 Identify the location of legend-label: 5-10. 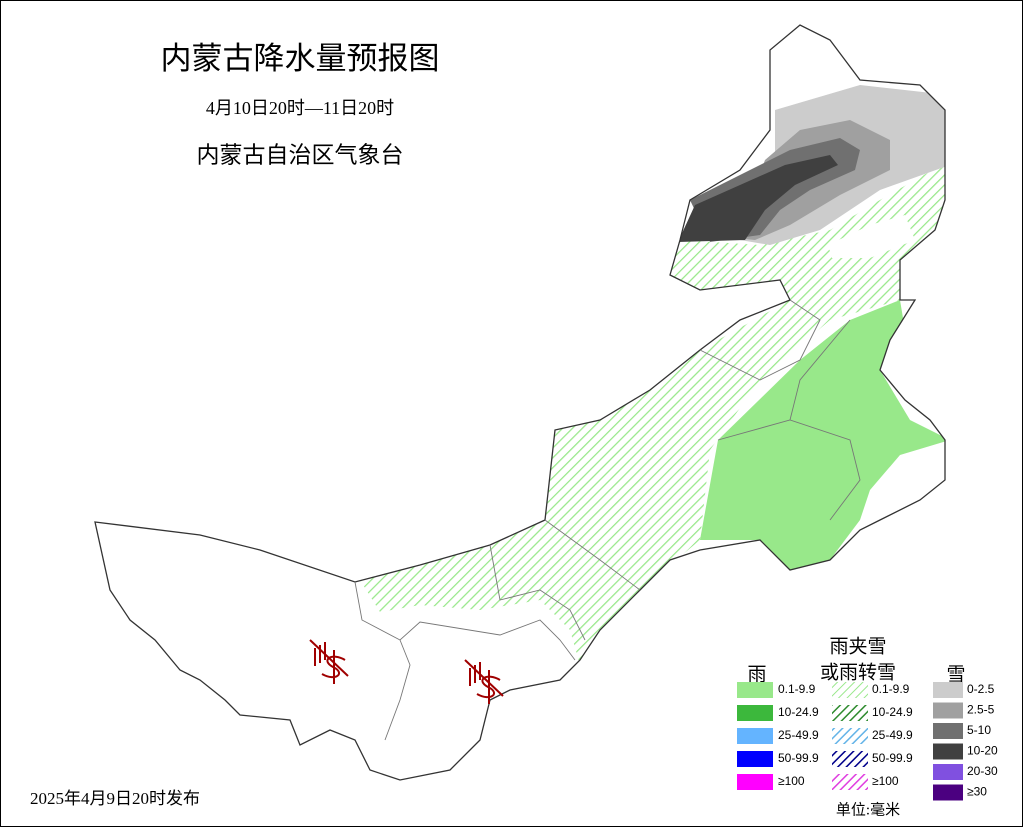
(979, 730).